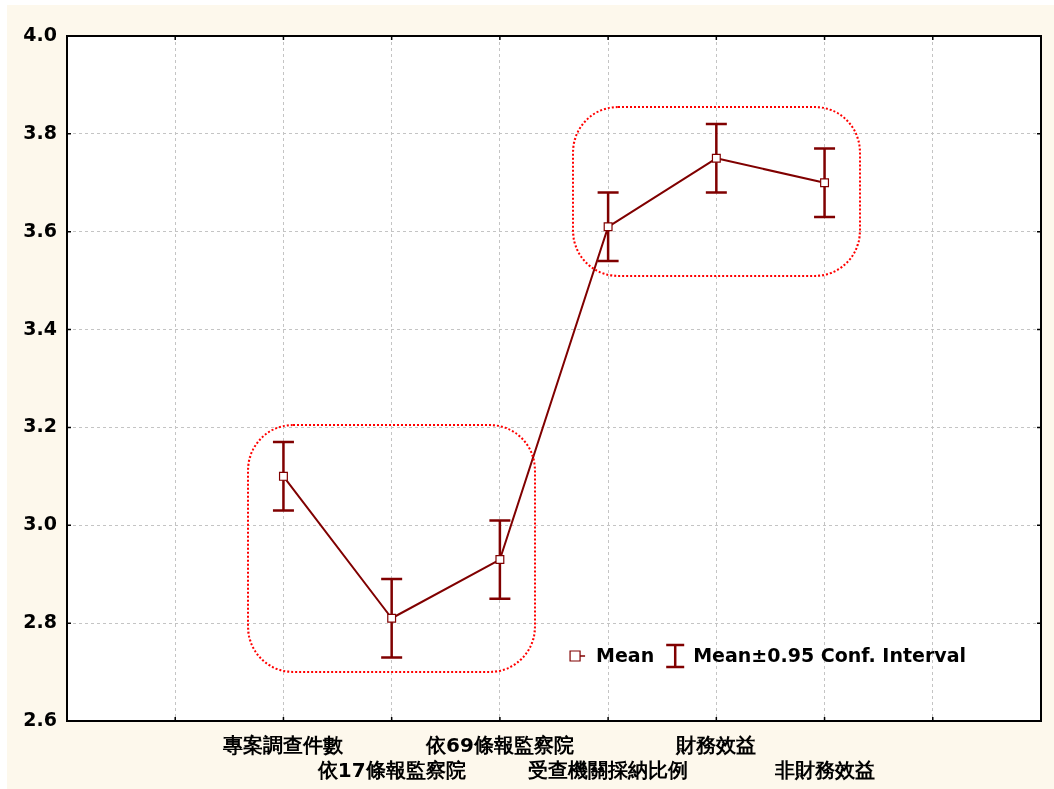 Image resolution: width=1054 pixels, height=789 pixels. What do you see at coordinates (608, 769) in the screenshot?
I see `x-tick-label: 受查機關採納比例` at bounding box center [608, 769].